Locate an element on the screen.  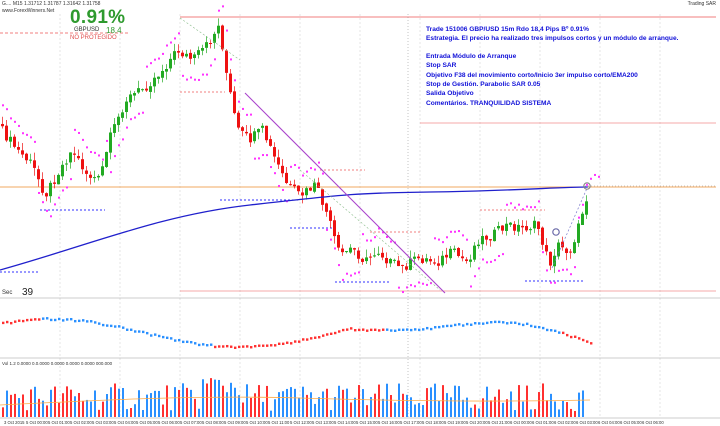
entry-marker is located at coordinates (556, 232).